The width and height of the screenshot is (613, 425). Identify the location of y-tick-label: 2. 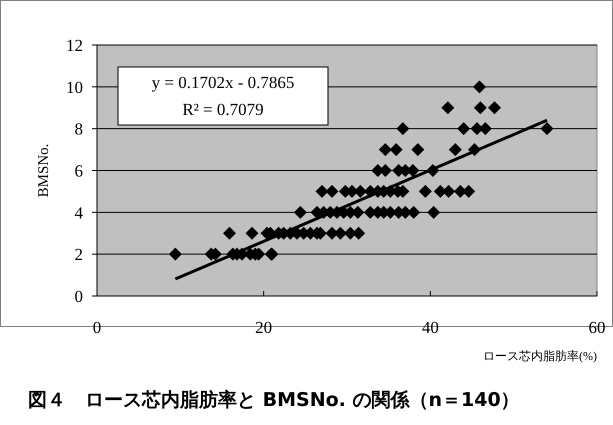
(78, 254).